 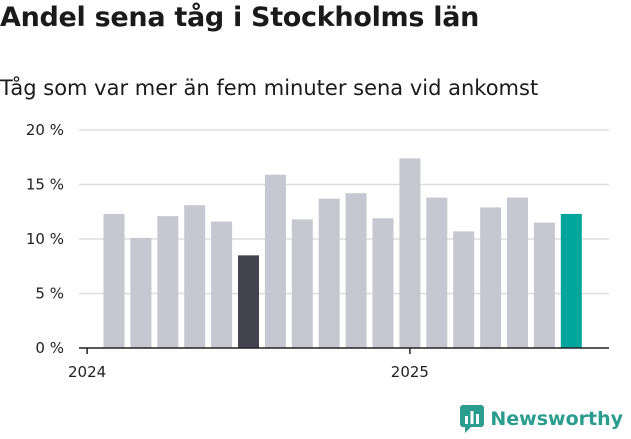 I want to click on y-tick-label: 0 %, so click(x=49, y=348).